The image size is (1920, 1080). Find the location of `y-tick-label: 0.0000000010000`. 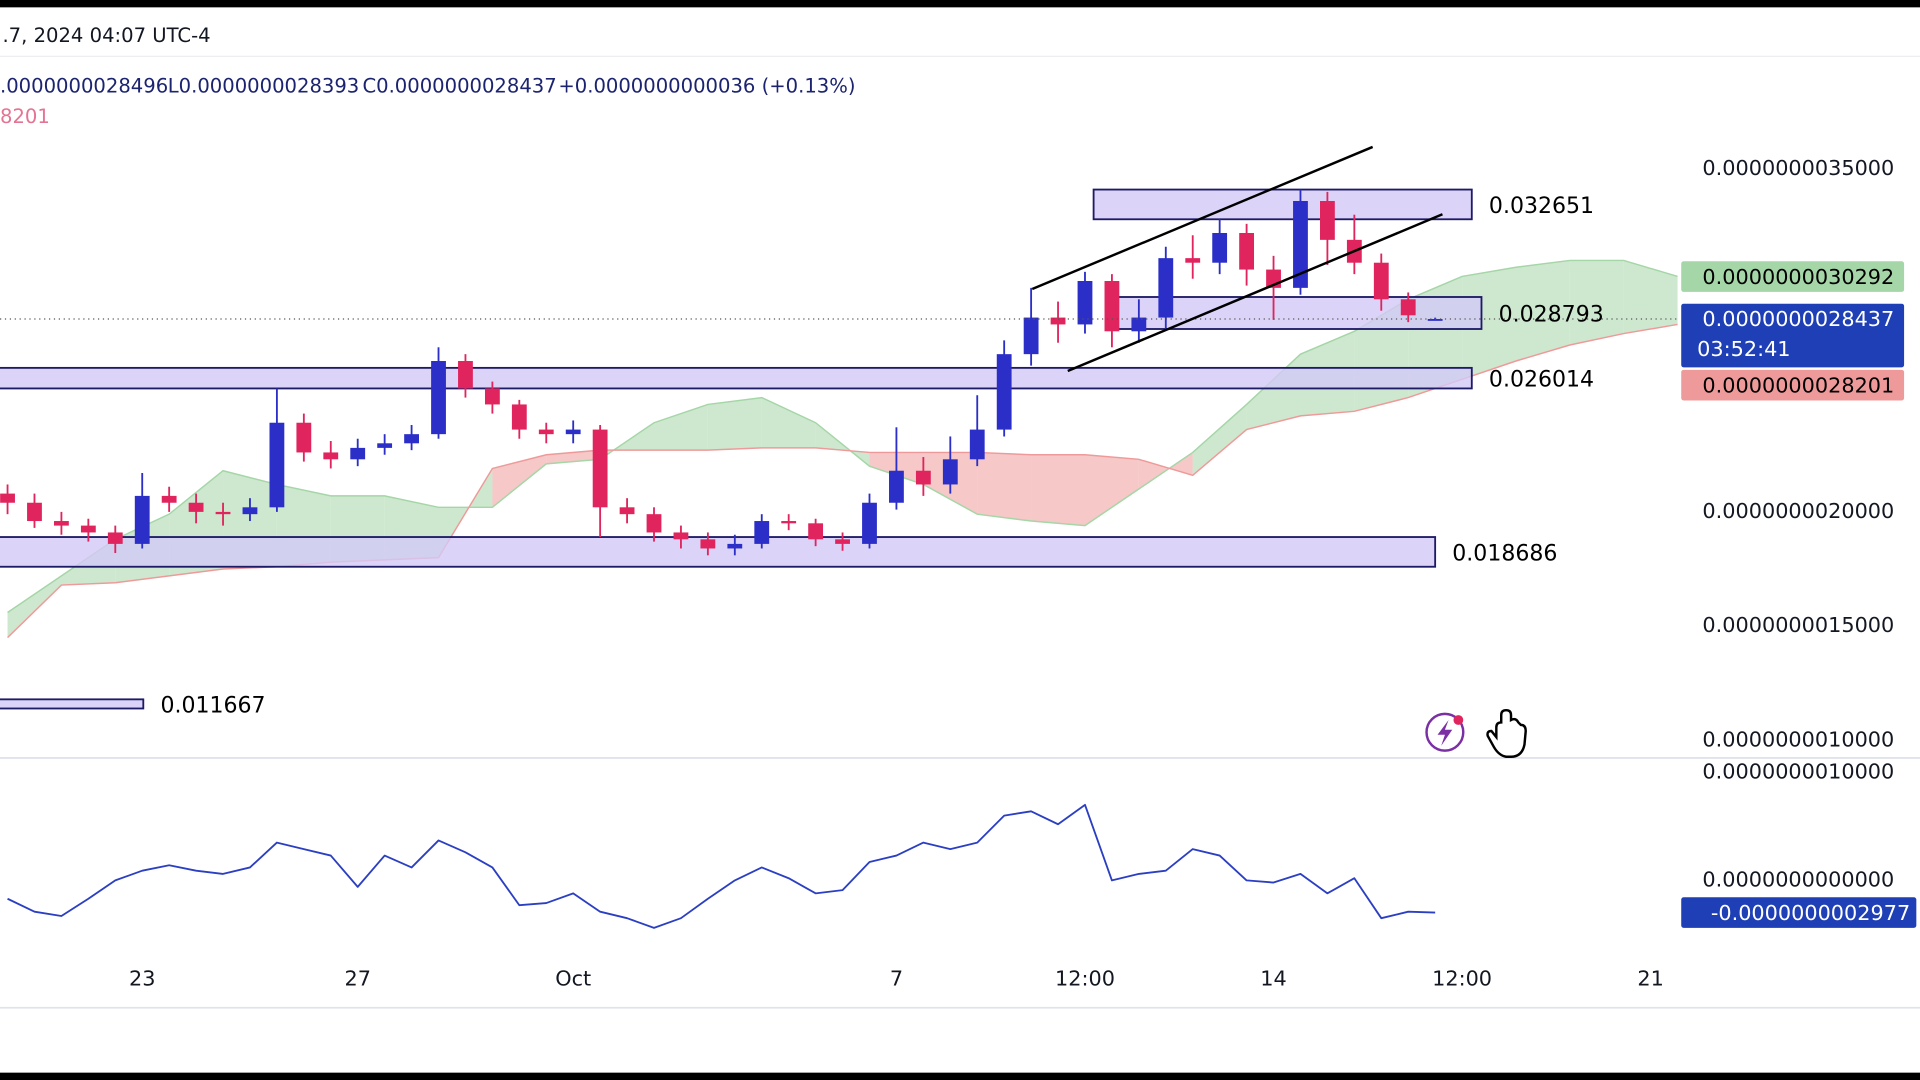

y-tick-label: 0.0000000010000 is located at coordinates (1798, 739).